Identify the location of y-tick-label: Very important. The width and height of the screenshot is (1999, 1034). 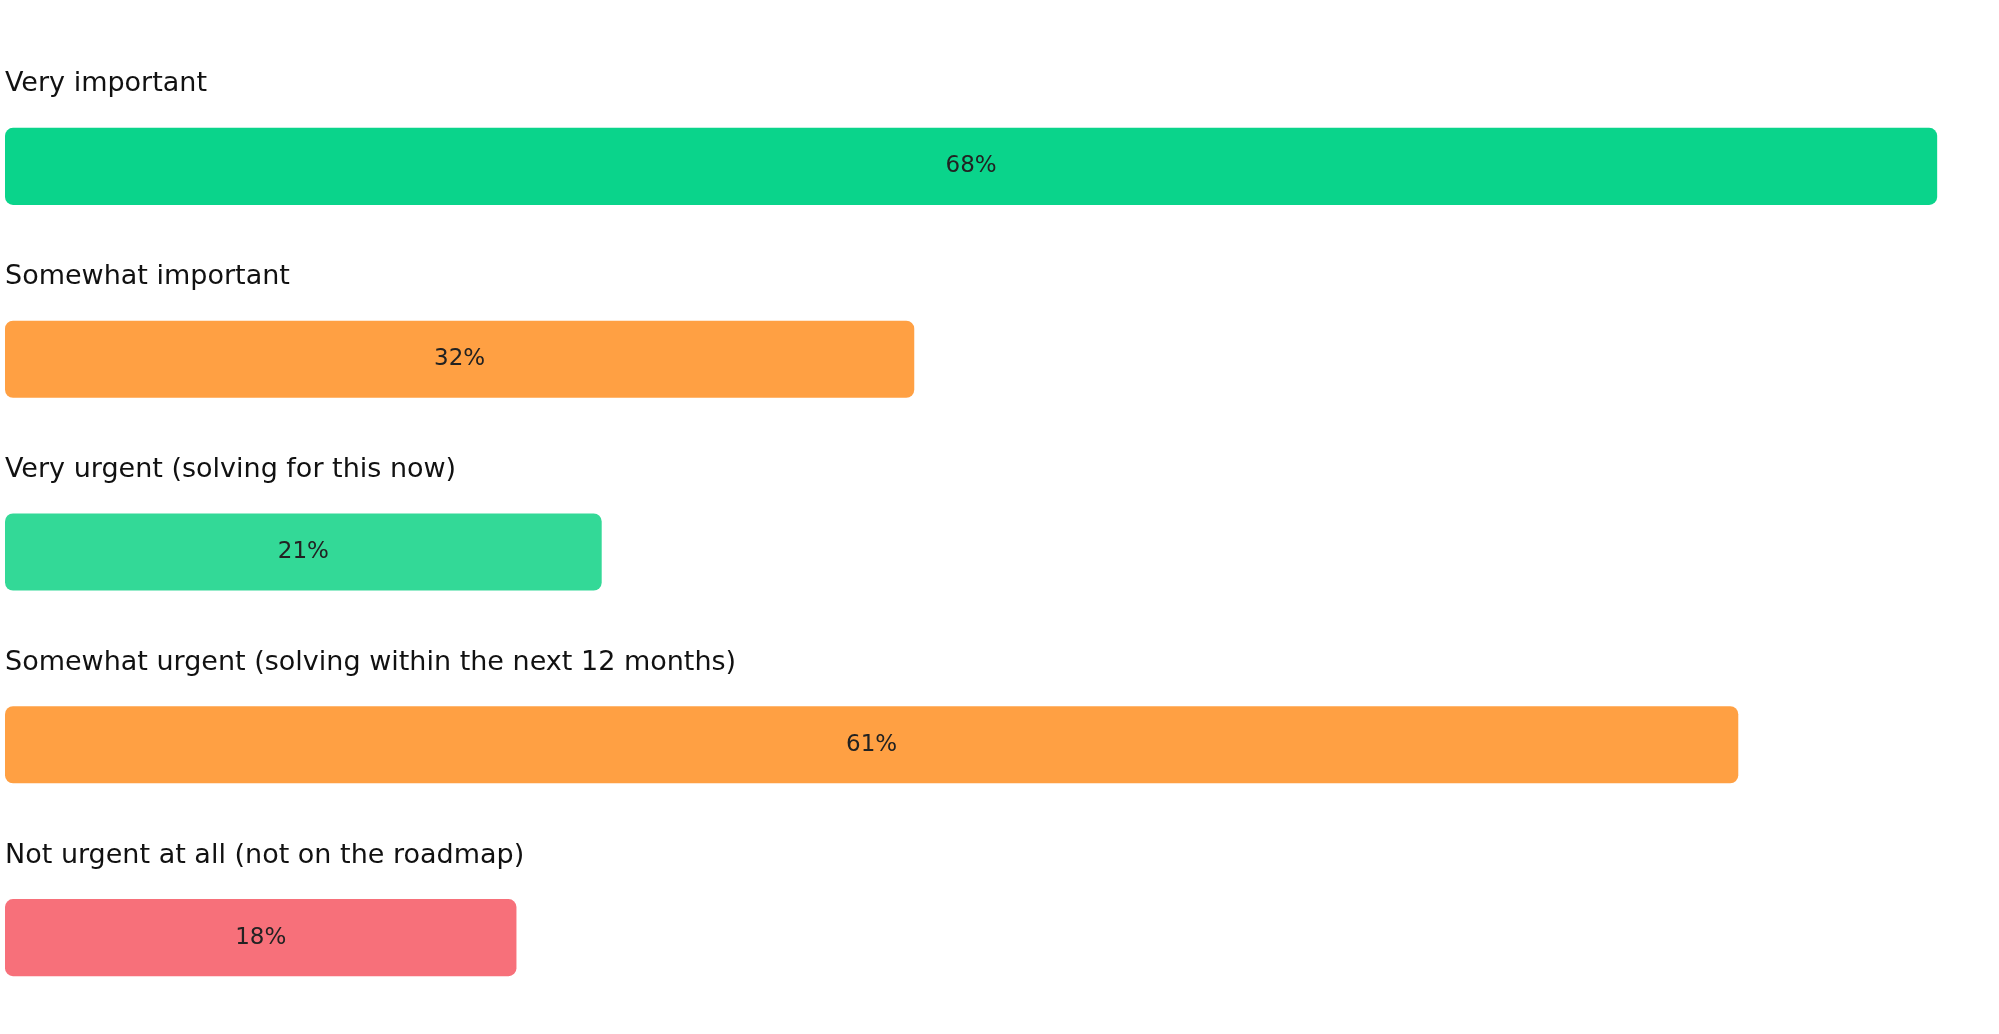
(106, 82).